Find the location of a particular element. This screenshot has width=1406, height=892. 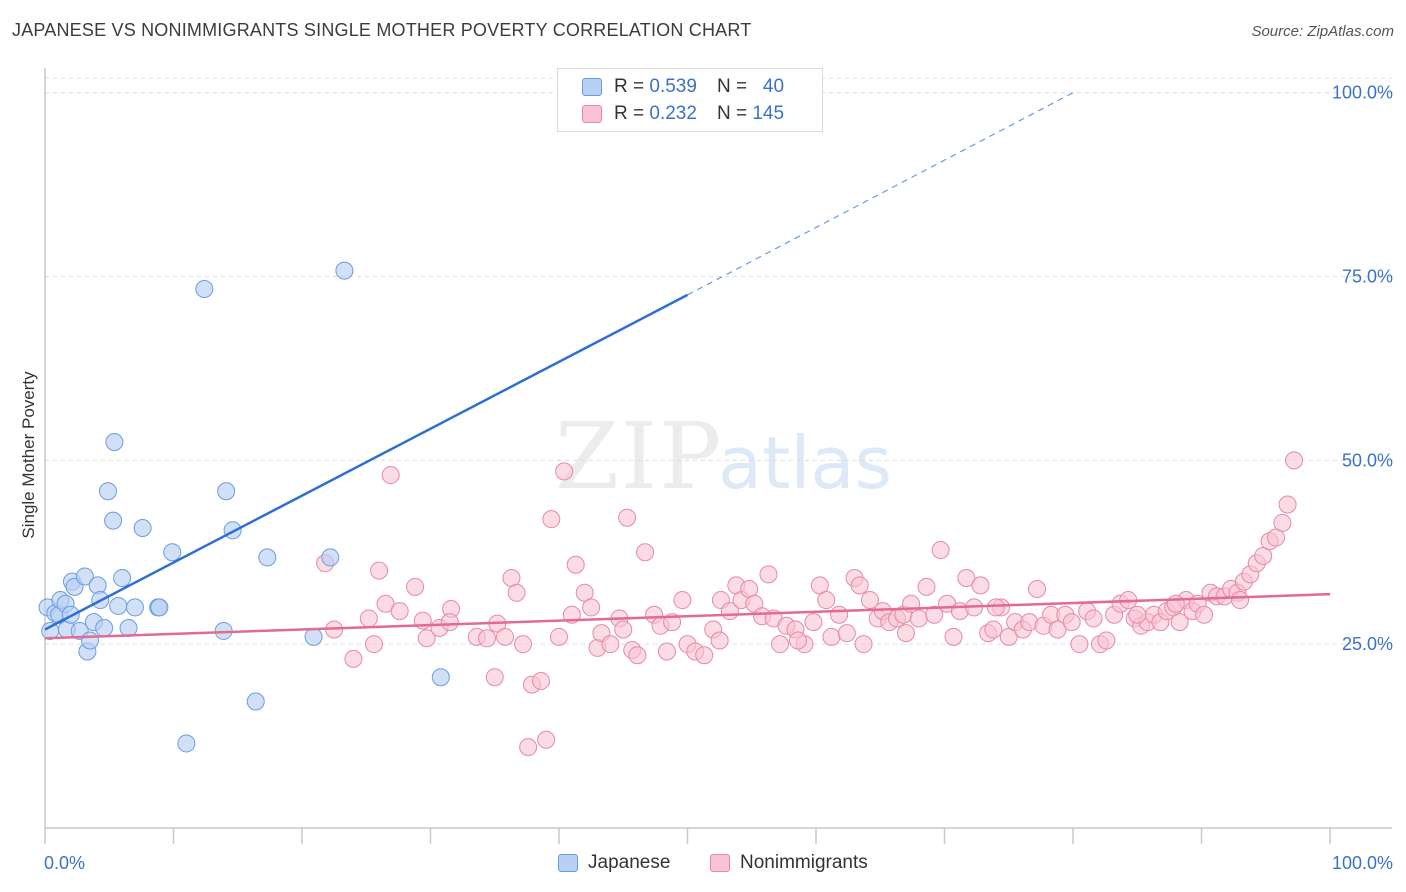

legend-row-nonimmigrants: R = 0.232 N = 145 is located at coordinates (683, 114).